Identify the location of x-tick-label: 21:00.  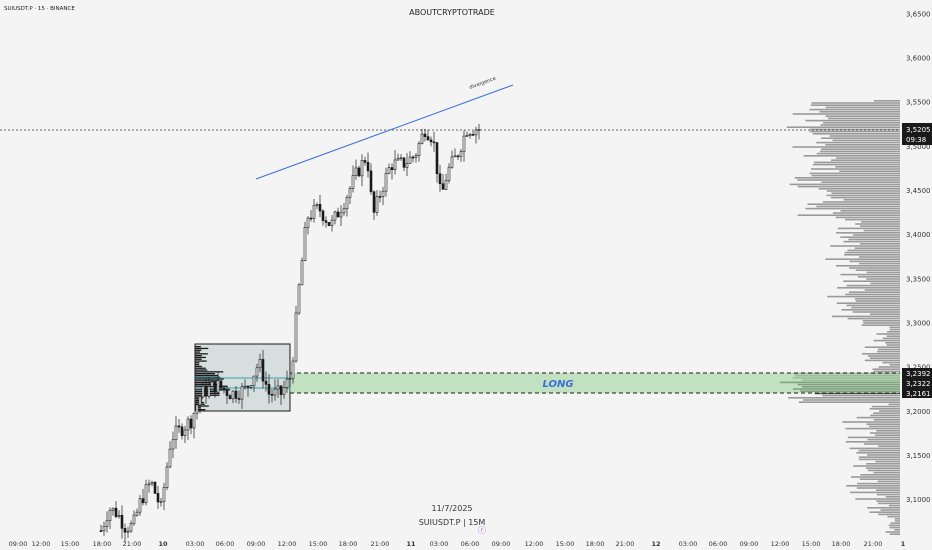
(132, 544).